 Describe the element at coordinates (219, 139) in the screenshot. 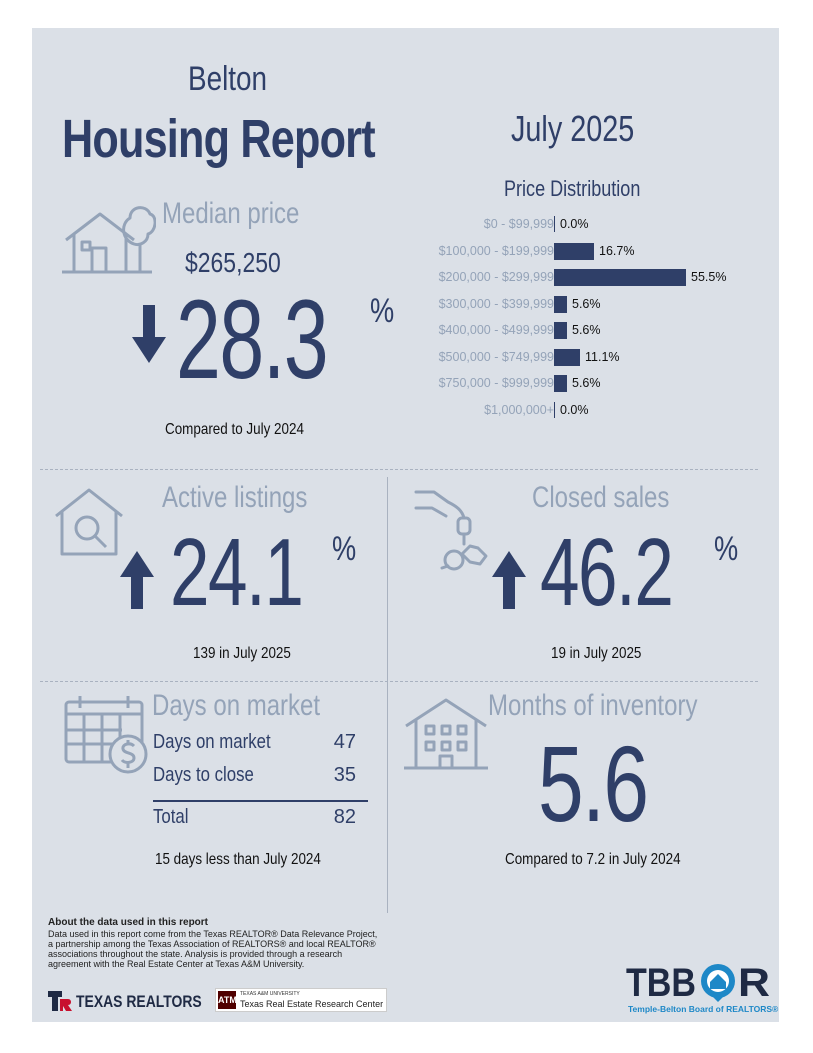

I see `report-title: Housing Report` at that location.